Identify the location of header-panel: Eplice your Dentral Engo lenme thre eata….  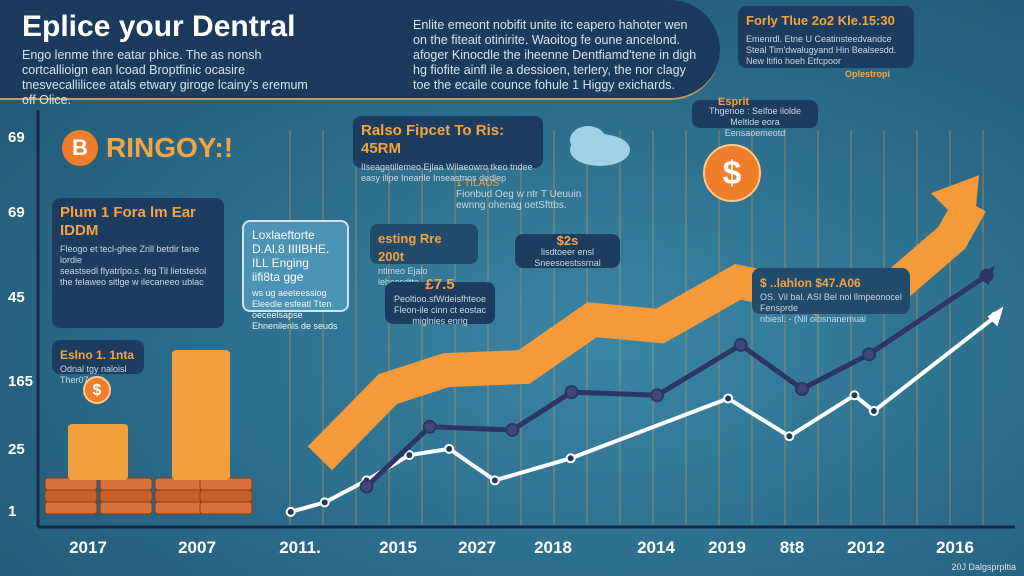
(360, 53).